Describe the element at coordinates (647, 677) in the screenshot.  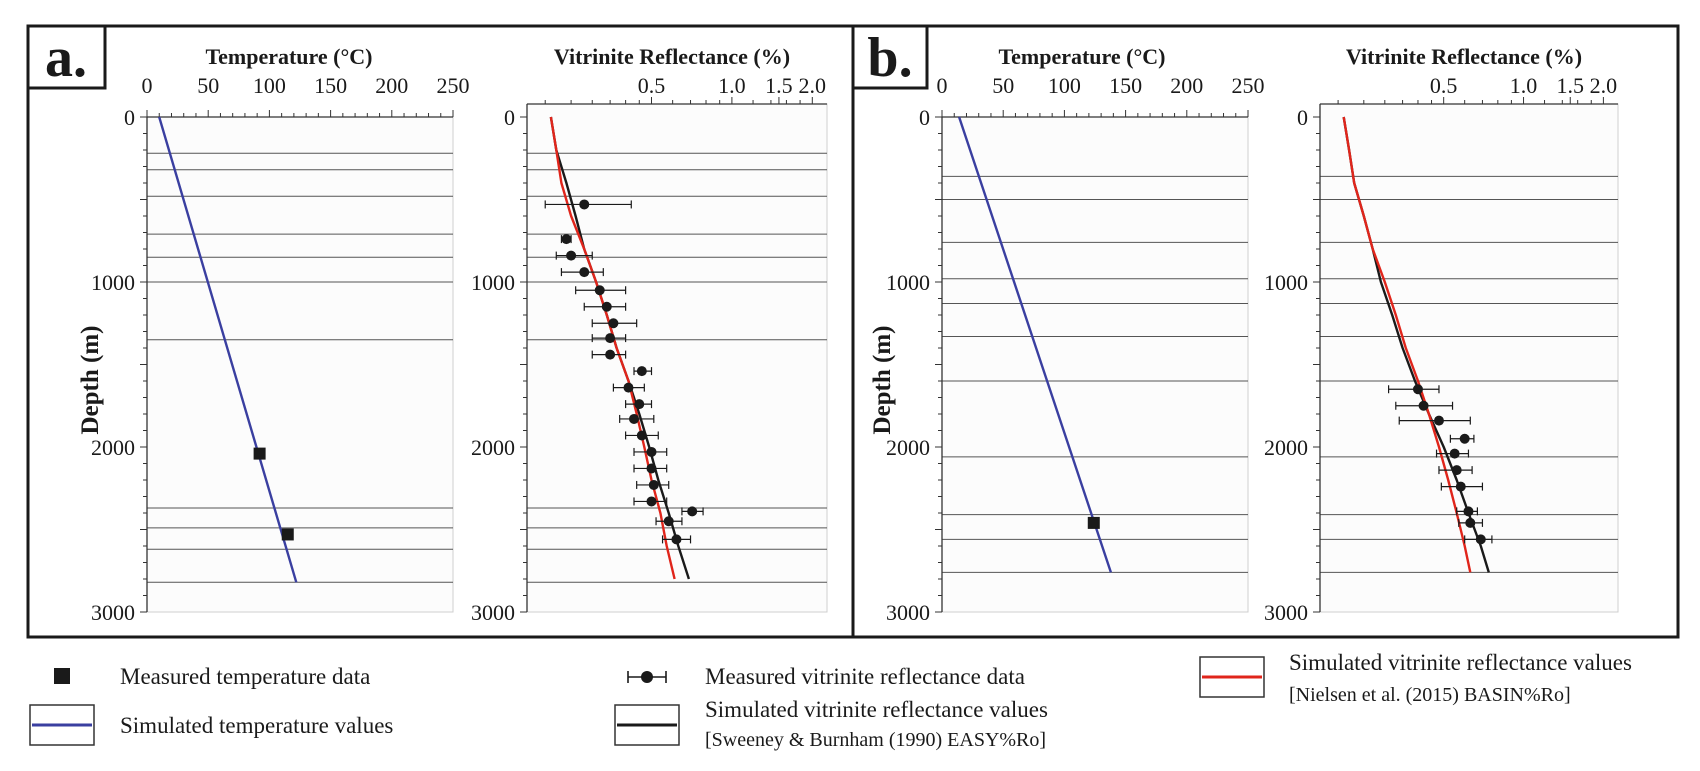
I see `legend-errorbar-marker-icon` at that location.